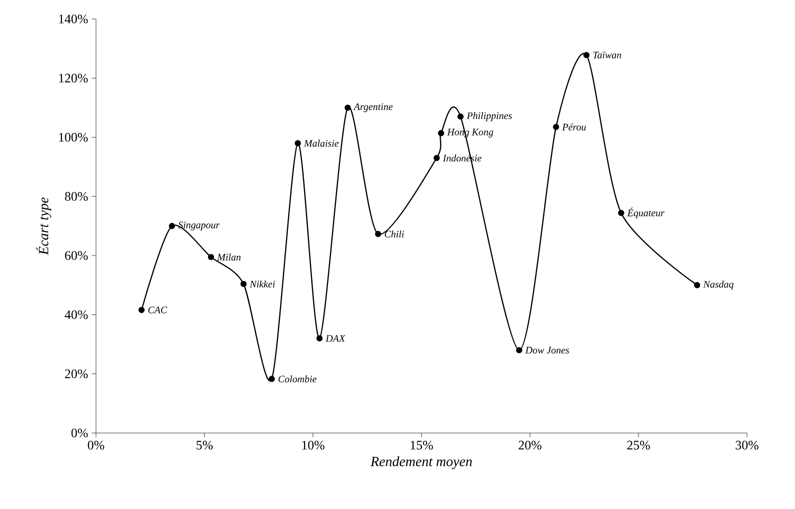 The width and height of the screenshot is (795, 509). I want to click on annotation: Équateur, so click(645, 213).